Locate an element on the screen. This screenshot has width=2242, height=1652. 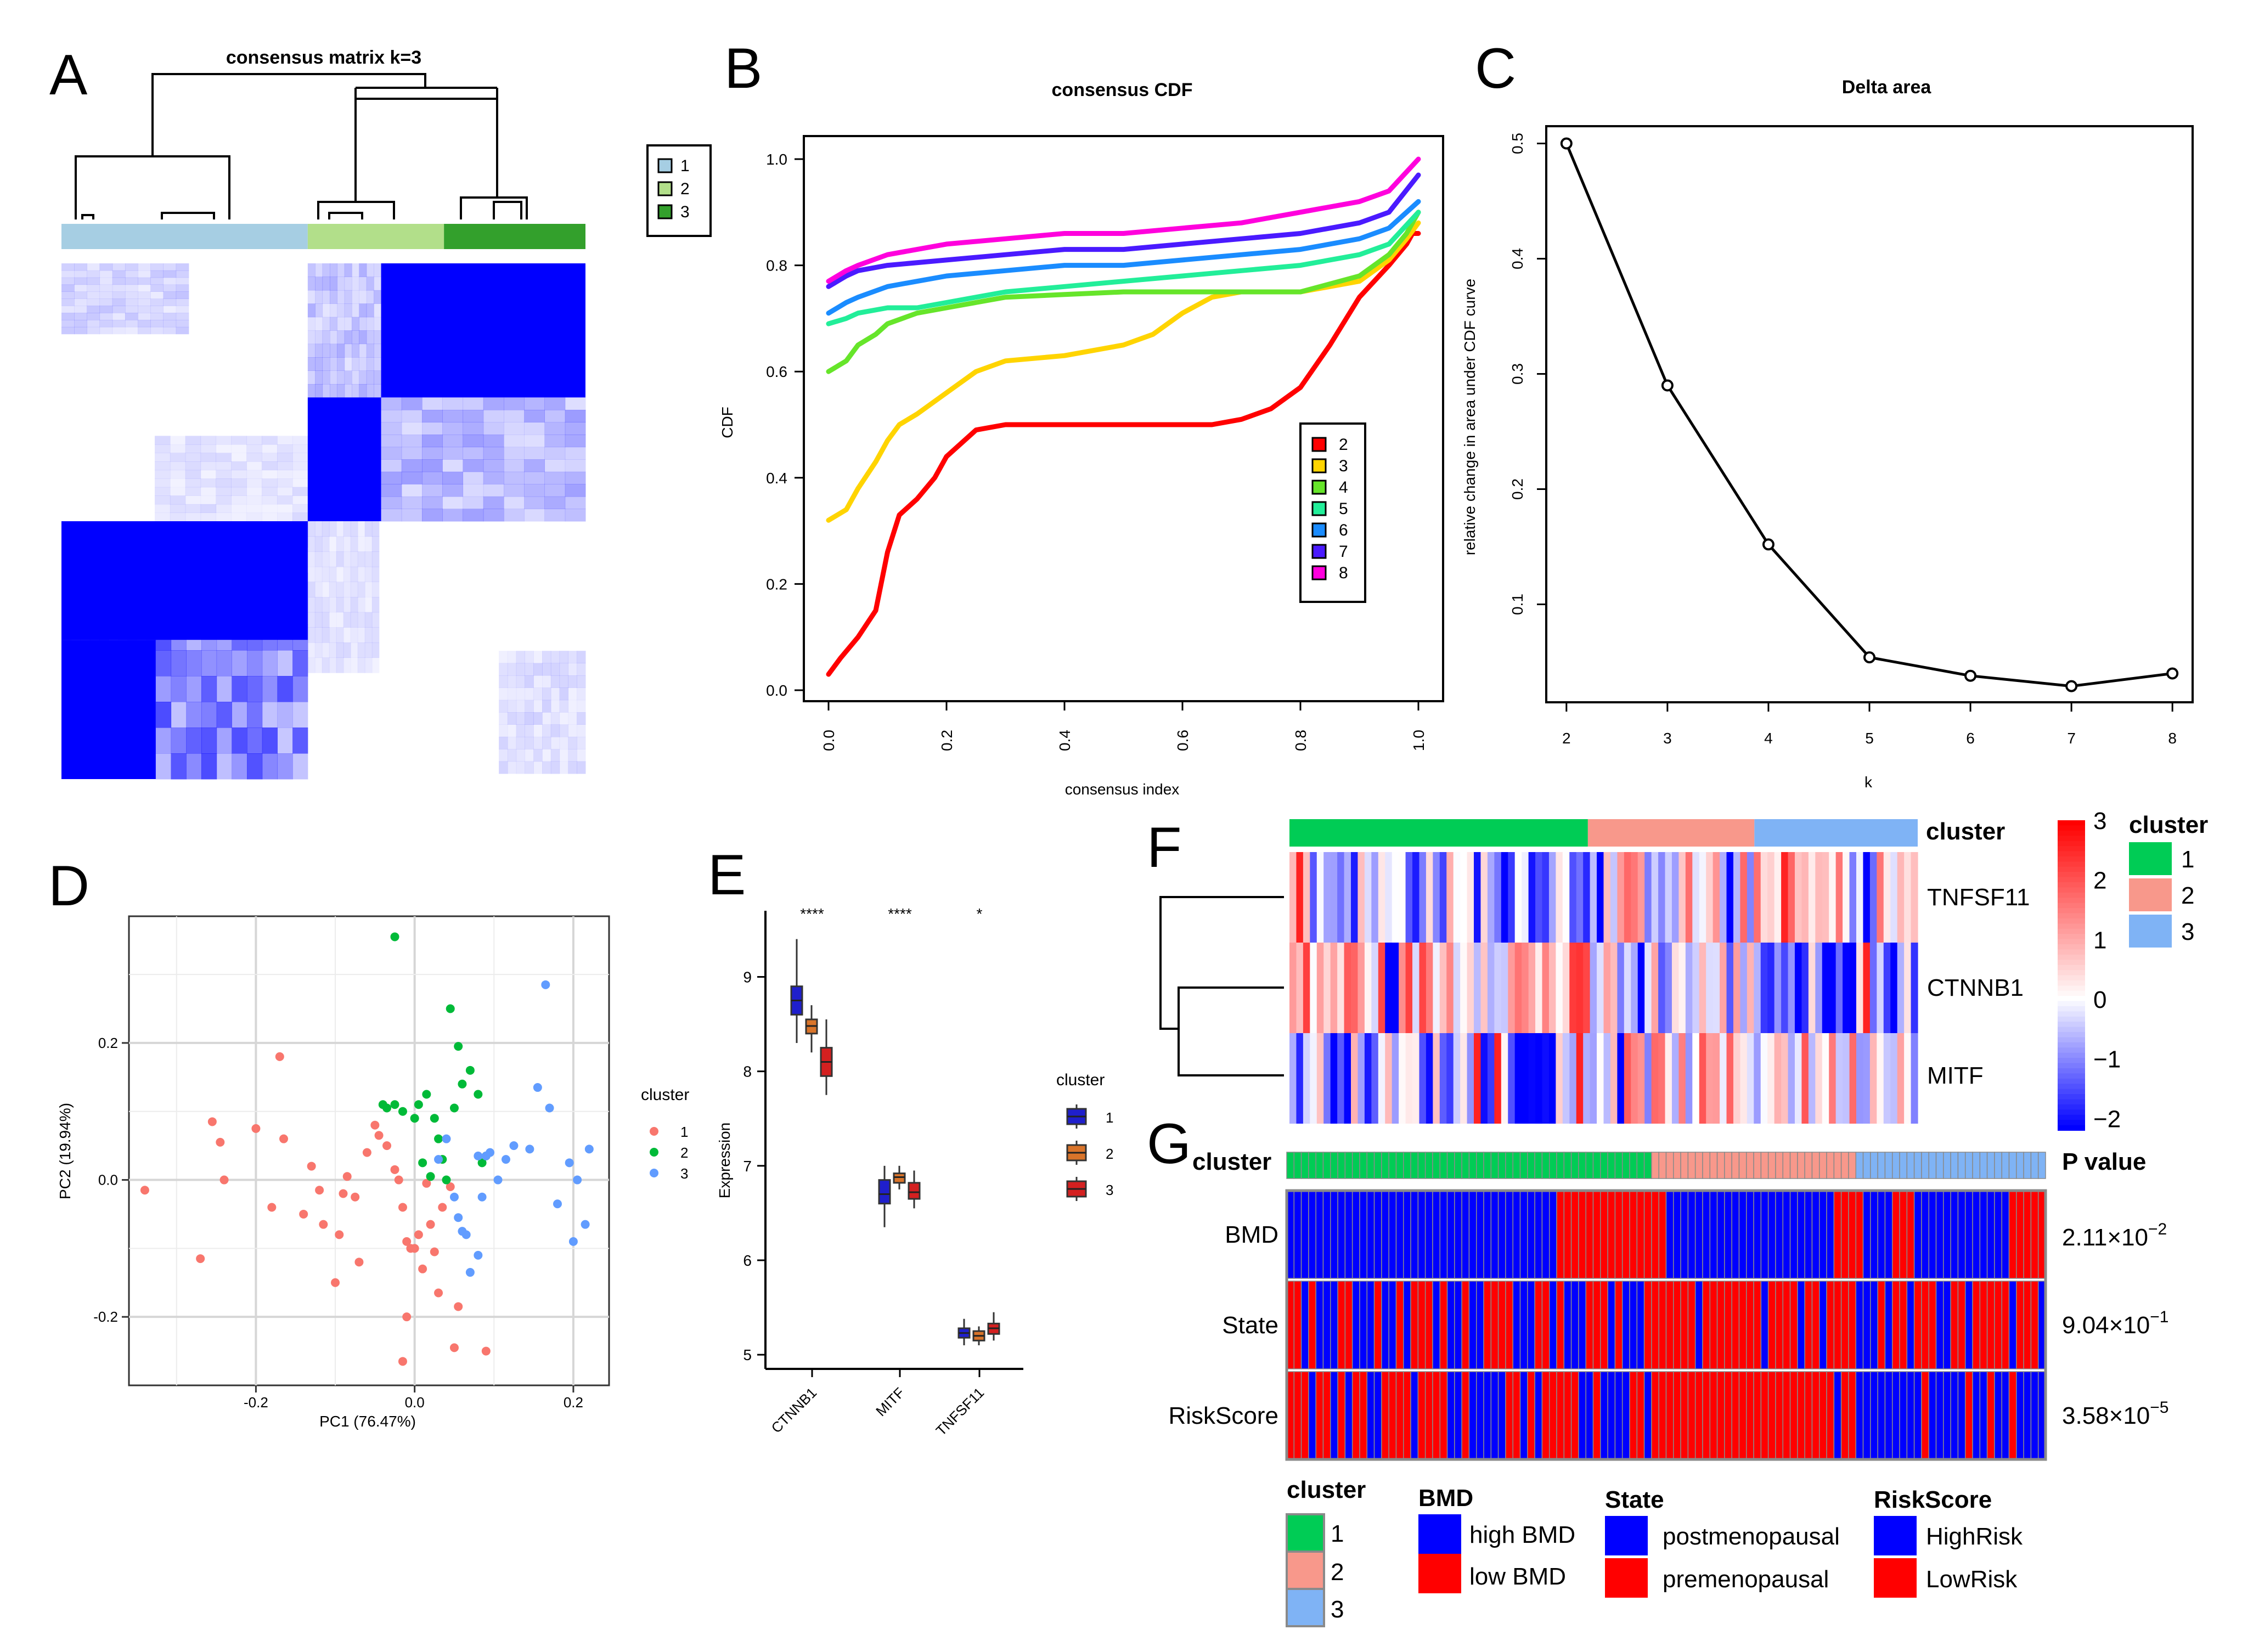
cdf-line-k5 is located at coordinates (1123, 268).